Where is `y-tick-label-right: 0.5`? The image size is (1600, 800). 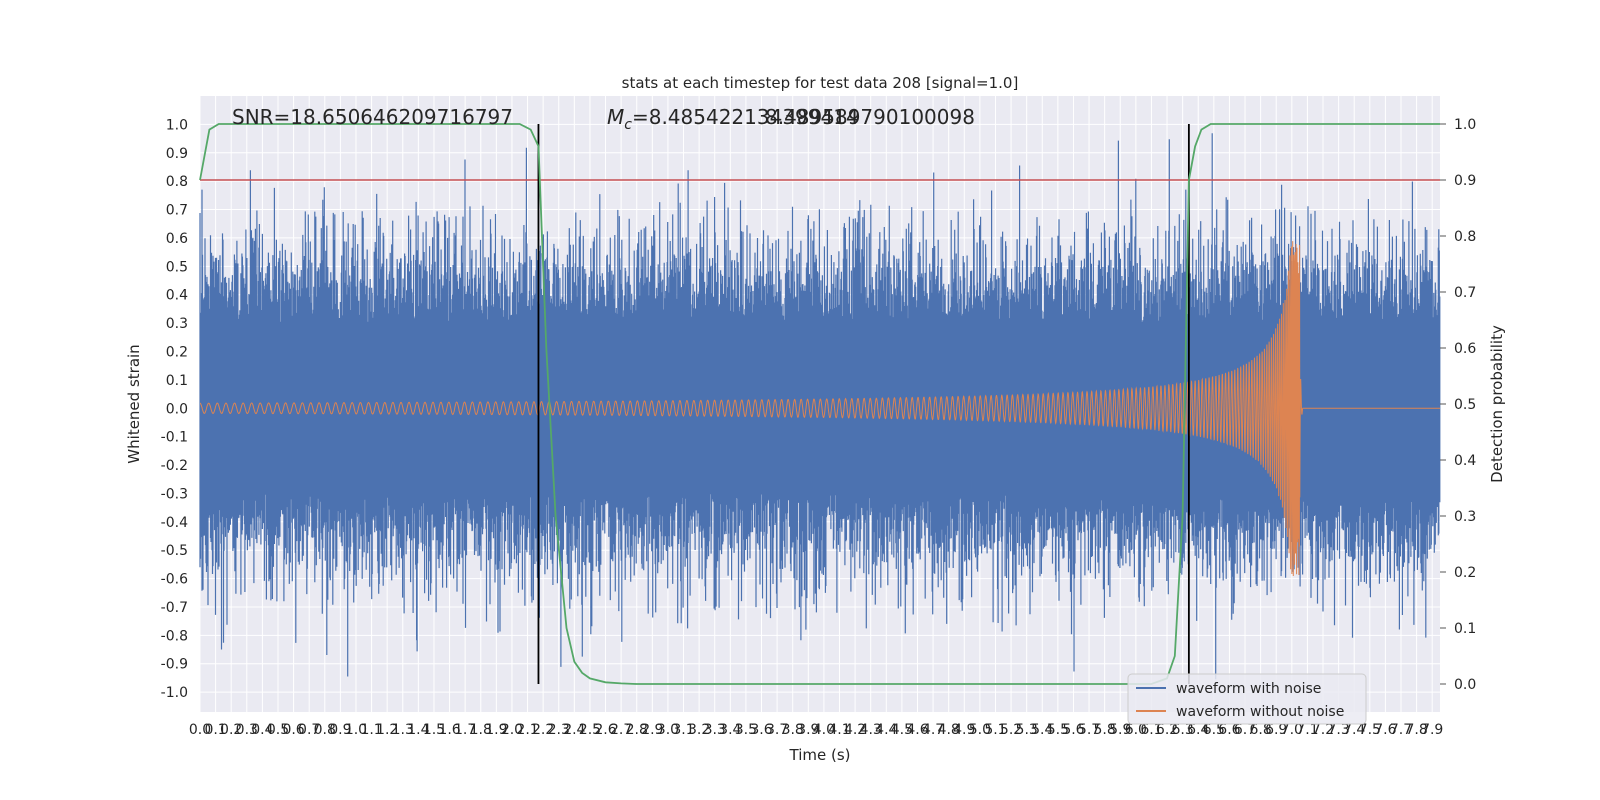
y-tick-label-right: 0.5 is located at coordinates (1465, 405).